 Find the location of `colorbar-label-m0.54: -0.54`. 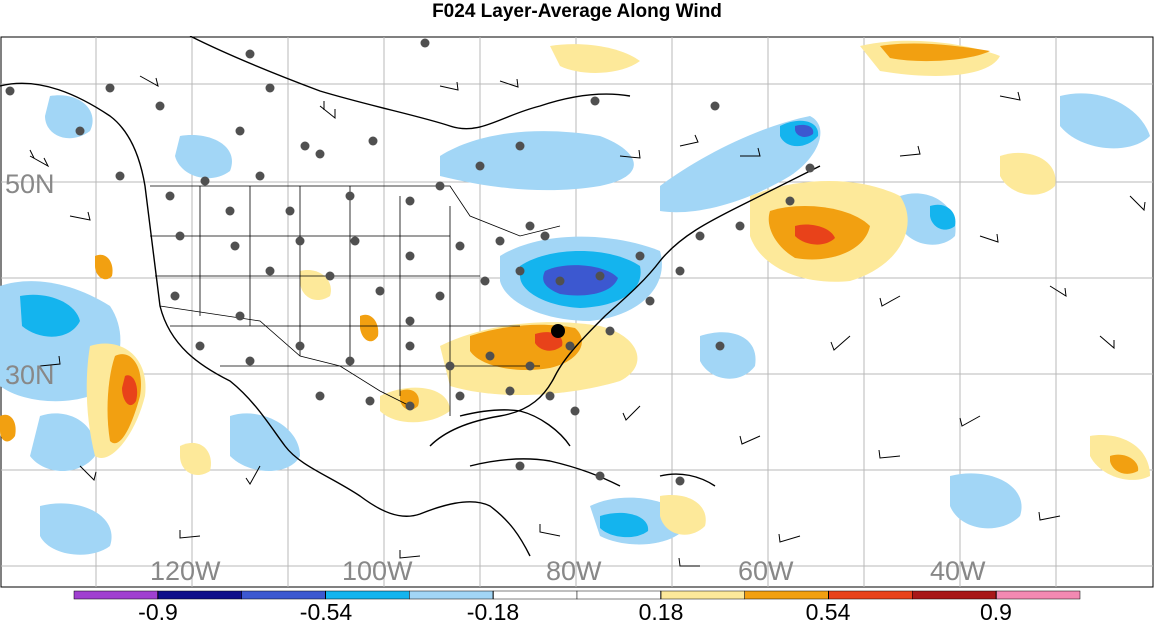

colorbar-label-m0.54: -0.54 is located at coordinates (326, 610).